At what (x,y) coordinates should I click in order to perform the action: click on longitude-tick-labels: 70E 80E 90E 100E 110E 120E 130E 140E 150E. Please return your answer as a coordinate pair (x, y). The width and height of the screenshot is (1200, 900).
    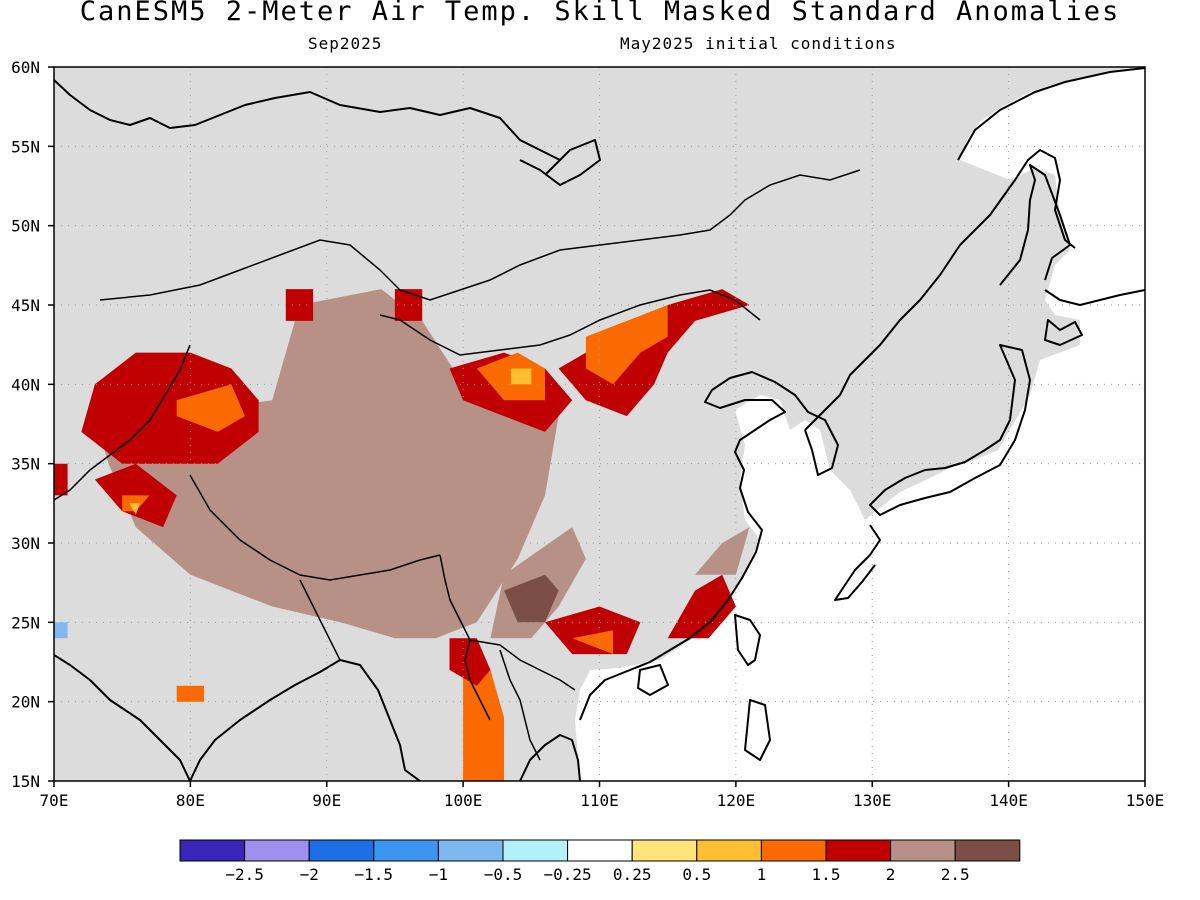
    Looking at the image, I should click on (602, 795).